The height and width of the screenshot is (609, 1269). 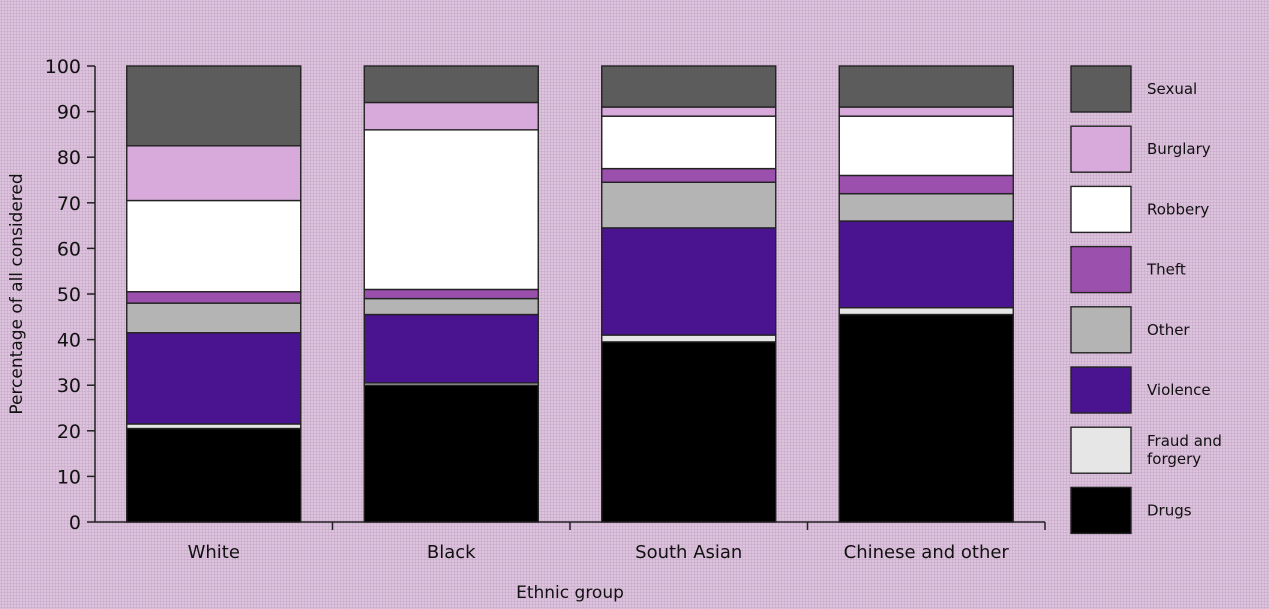 What do you see at coordinates (1172, 89) in the screenshot?
I see `legend-label: Sexual` at bounding box center [1172, 89].